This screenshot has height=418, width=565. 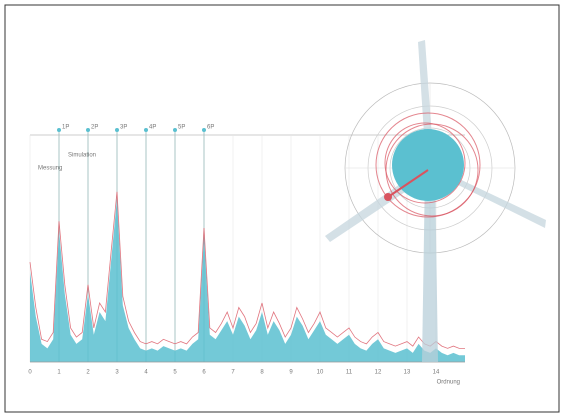 I want to click on legend-label: Simulation, so click(x=82, y=156).